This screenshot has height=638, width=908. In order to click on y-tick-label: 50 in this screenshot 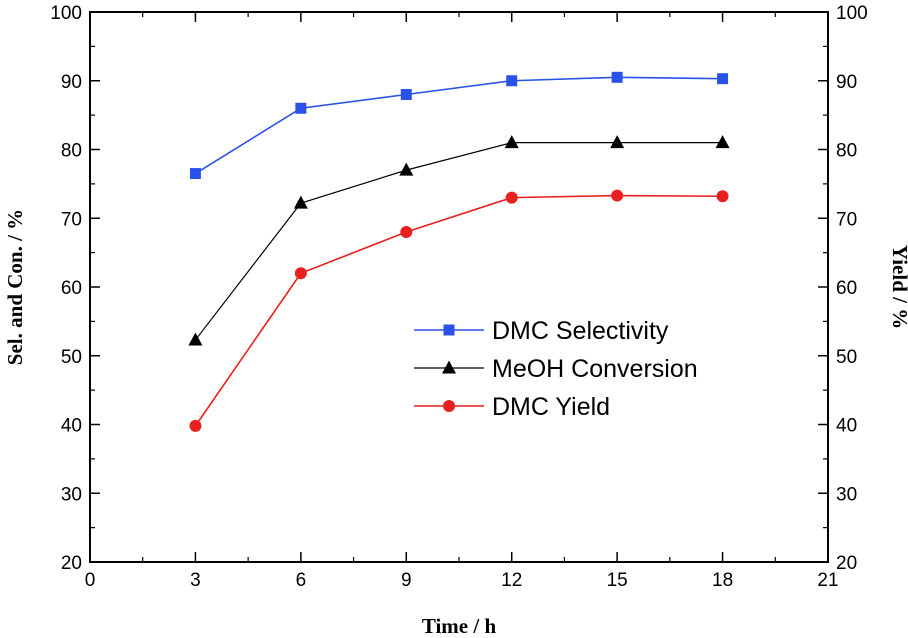, I will do `click(71, 357)`.